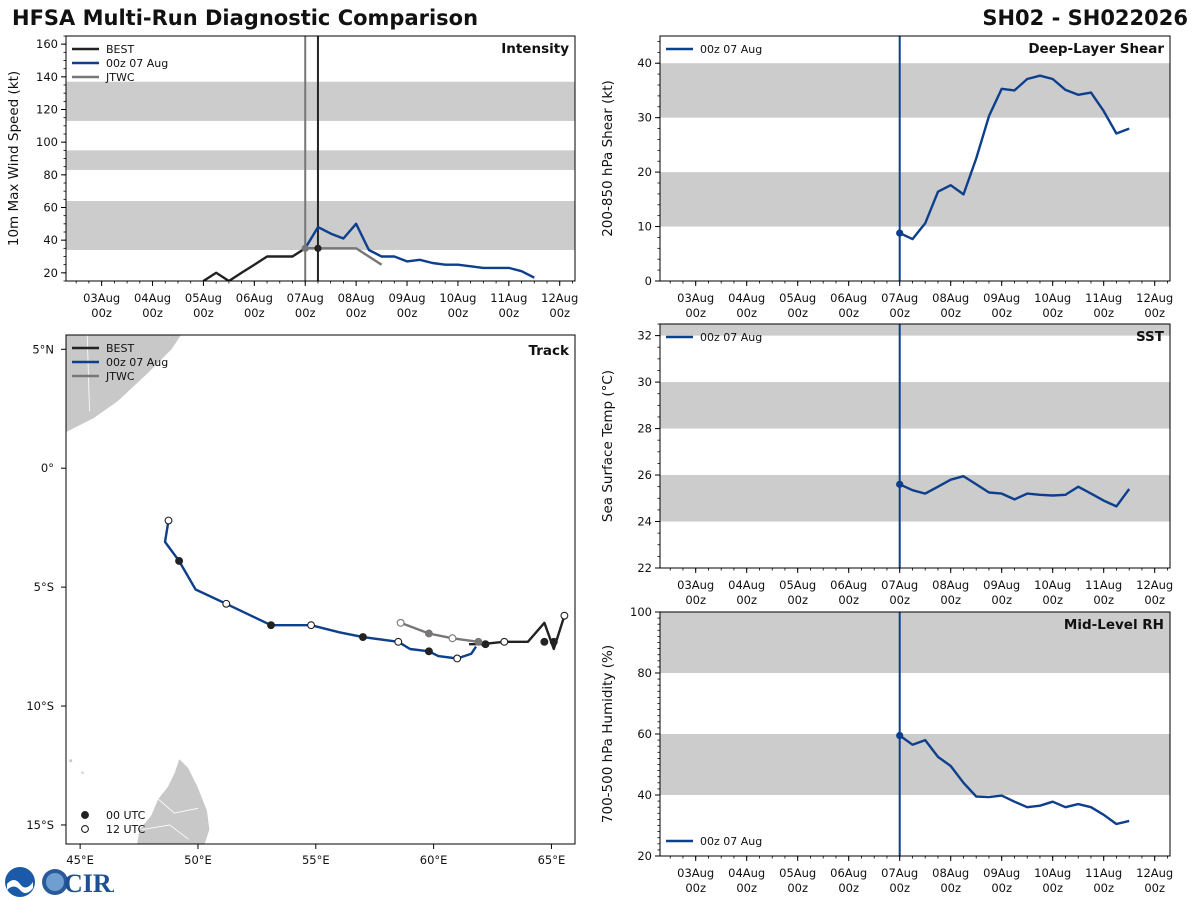 The height and width of the screenshot is (900, 1200). What do you see at coordinates (644, 673) in the screenshot?
I see `rh-ytick-label: 80` at bounding box center [644, 673].